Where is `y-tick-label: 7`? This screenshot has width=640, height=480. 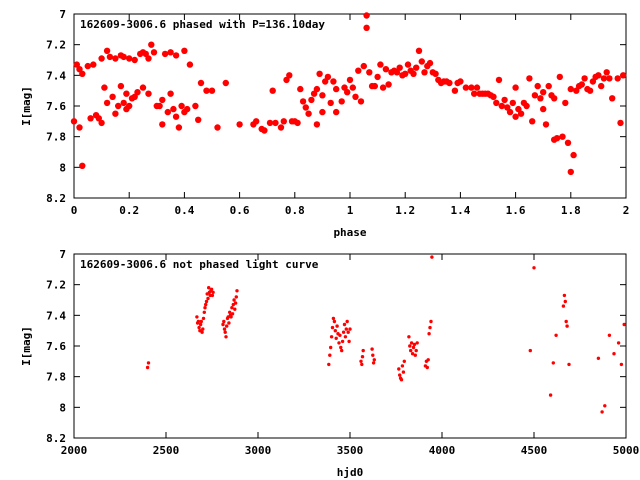
y-tick-label: 7 is located at coordinates (62, 14).